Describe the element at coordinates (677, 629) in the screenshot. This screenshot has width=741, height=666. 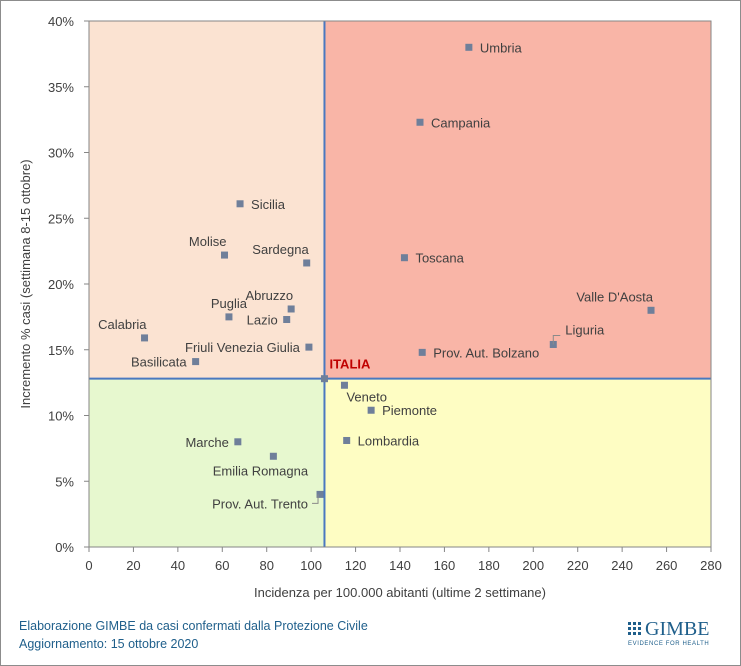
I see `logo-name: GIMBE` at that location.